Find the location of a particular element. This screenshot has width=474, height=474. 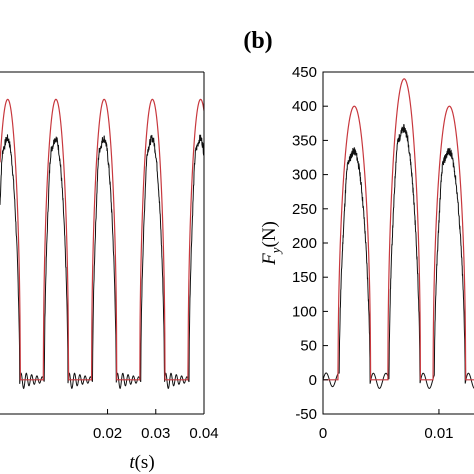

panel-b-y-tick-label: 450 is located at coordinates (304, 72).